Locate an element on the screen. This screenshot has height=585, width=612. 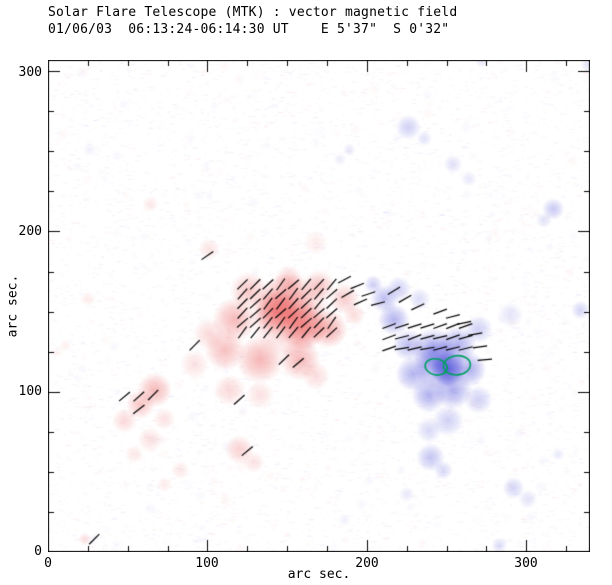
y-tick-label-2: 200 is located at coordinates (30, 231).